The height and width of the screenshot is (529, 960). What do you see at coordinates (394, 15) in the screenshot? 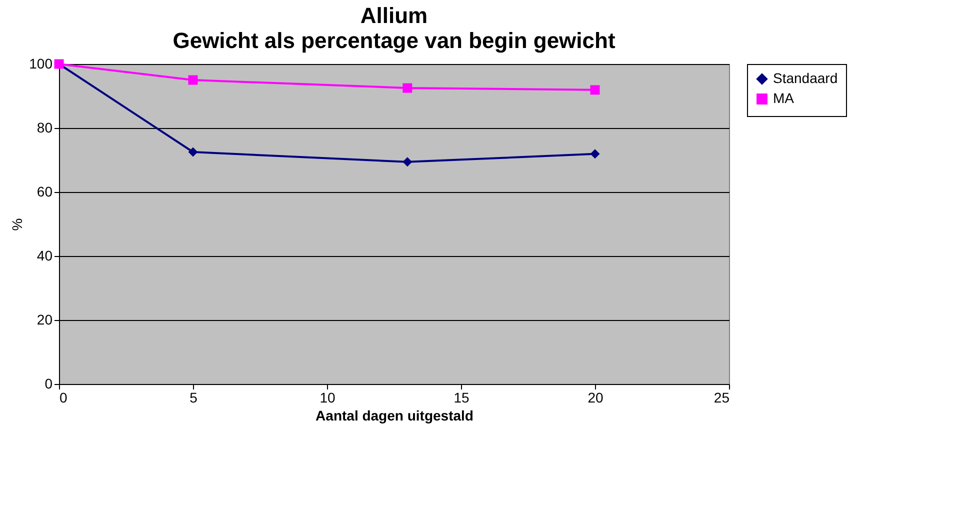
I see `chart-title: Allium` at bounding box center [394, 15].